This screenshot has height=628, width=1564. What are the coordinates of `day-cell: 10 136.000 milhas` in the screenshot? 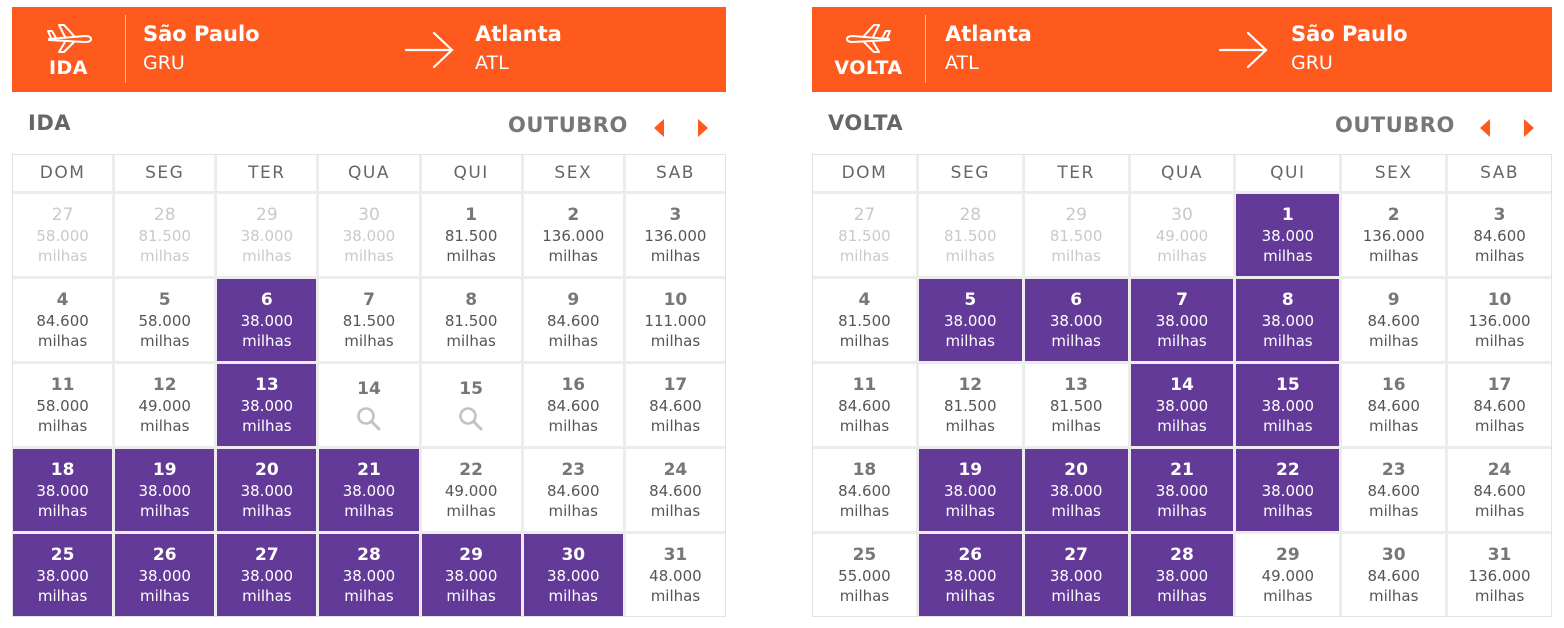 It's located at (1499, 320).